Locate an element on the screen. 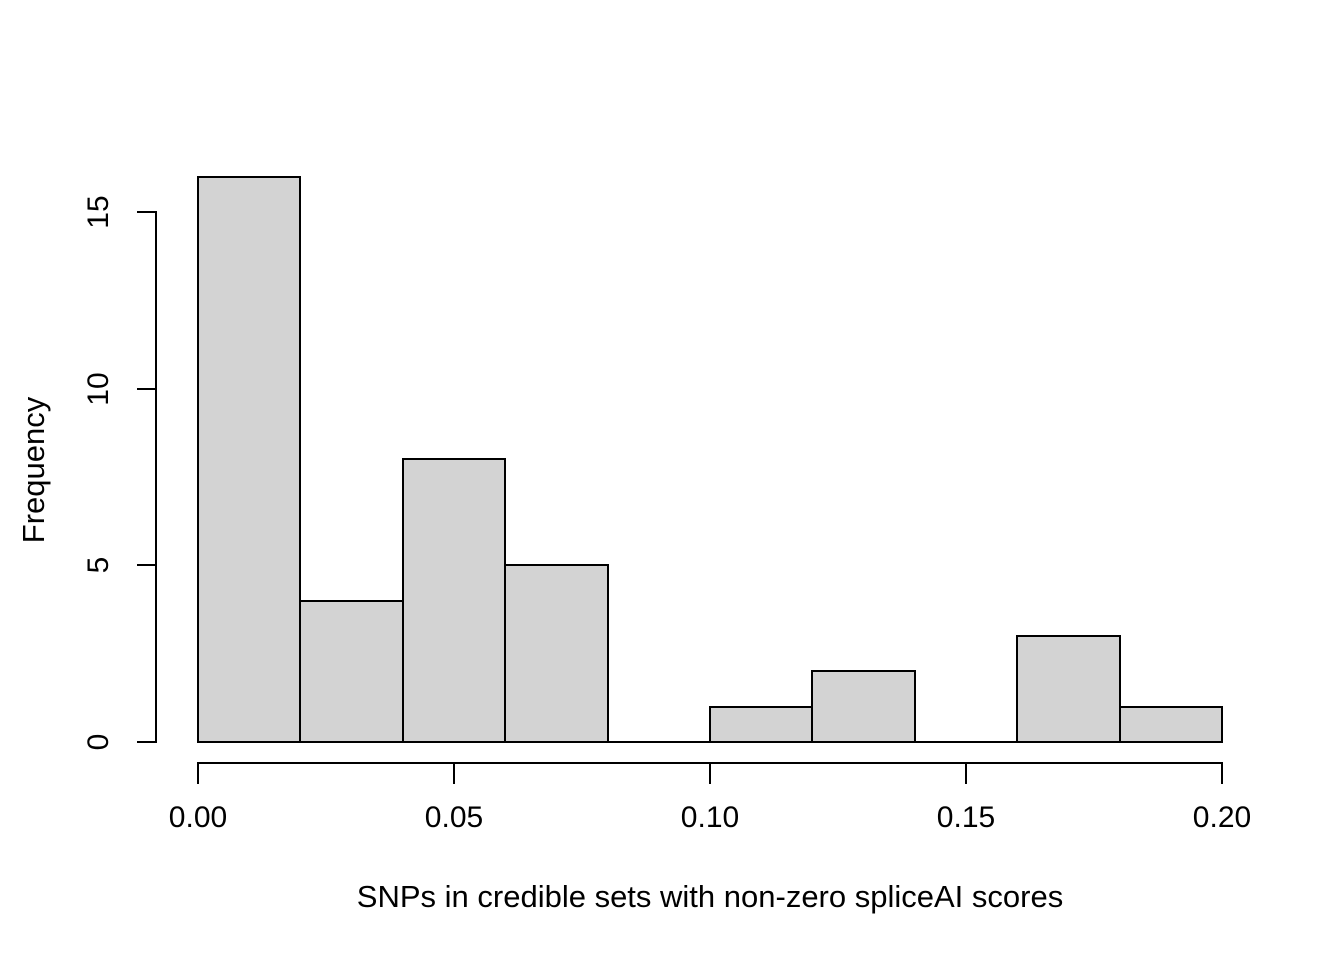 The width and height of the screenshot is (1344, 960). y-axis-tick-label: 15 is located at coordinates (98, 212).